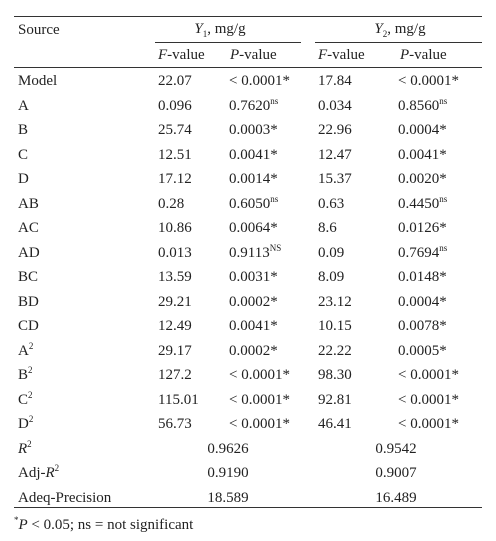 The image size is (496, 541). What do you see at coordinates (175, 302) in the screenshot?
I see `f-value: 29.21` at bounding box center [175, 302].